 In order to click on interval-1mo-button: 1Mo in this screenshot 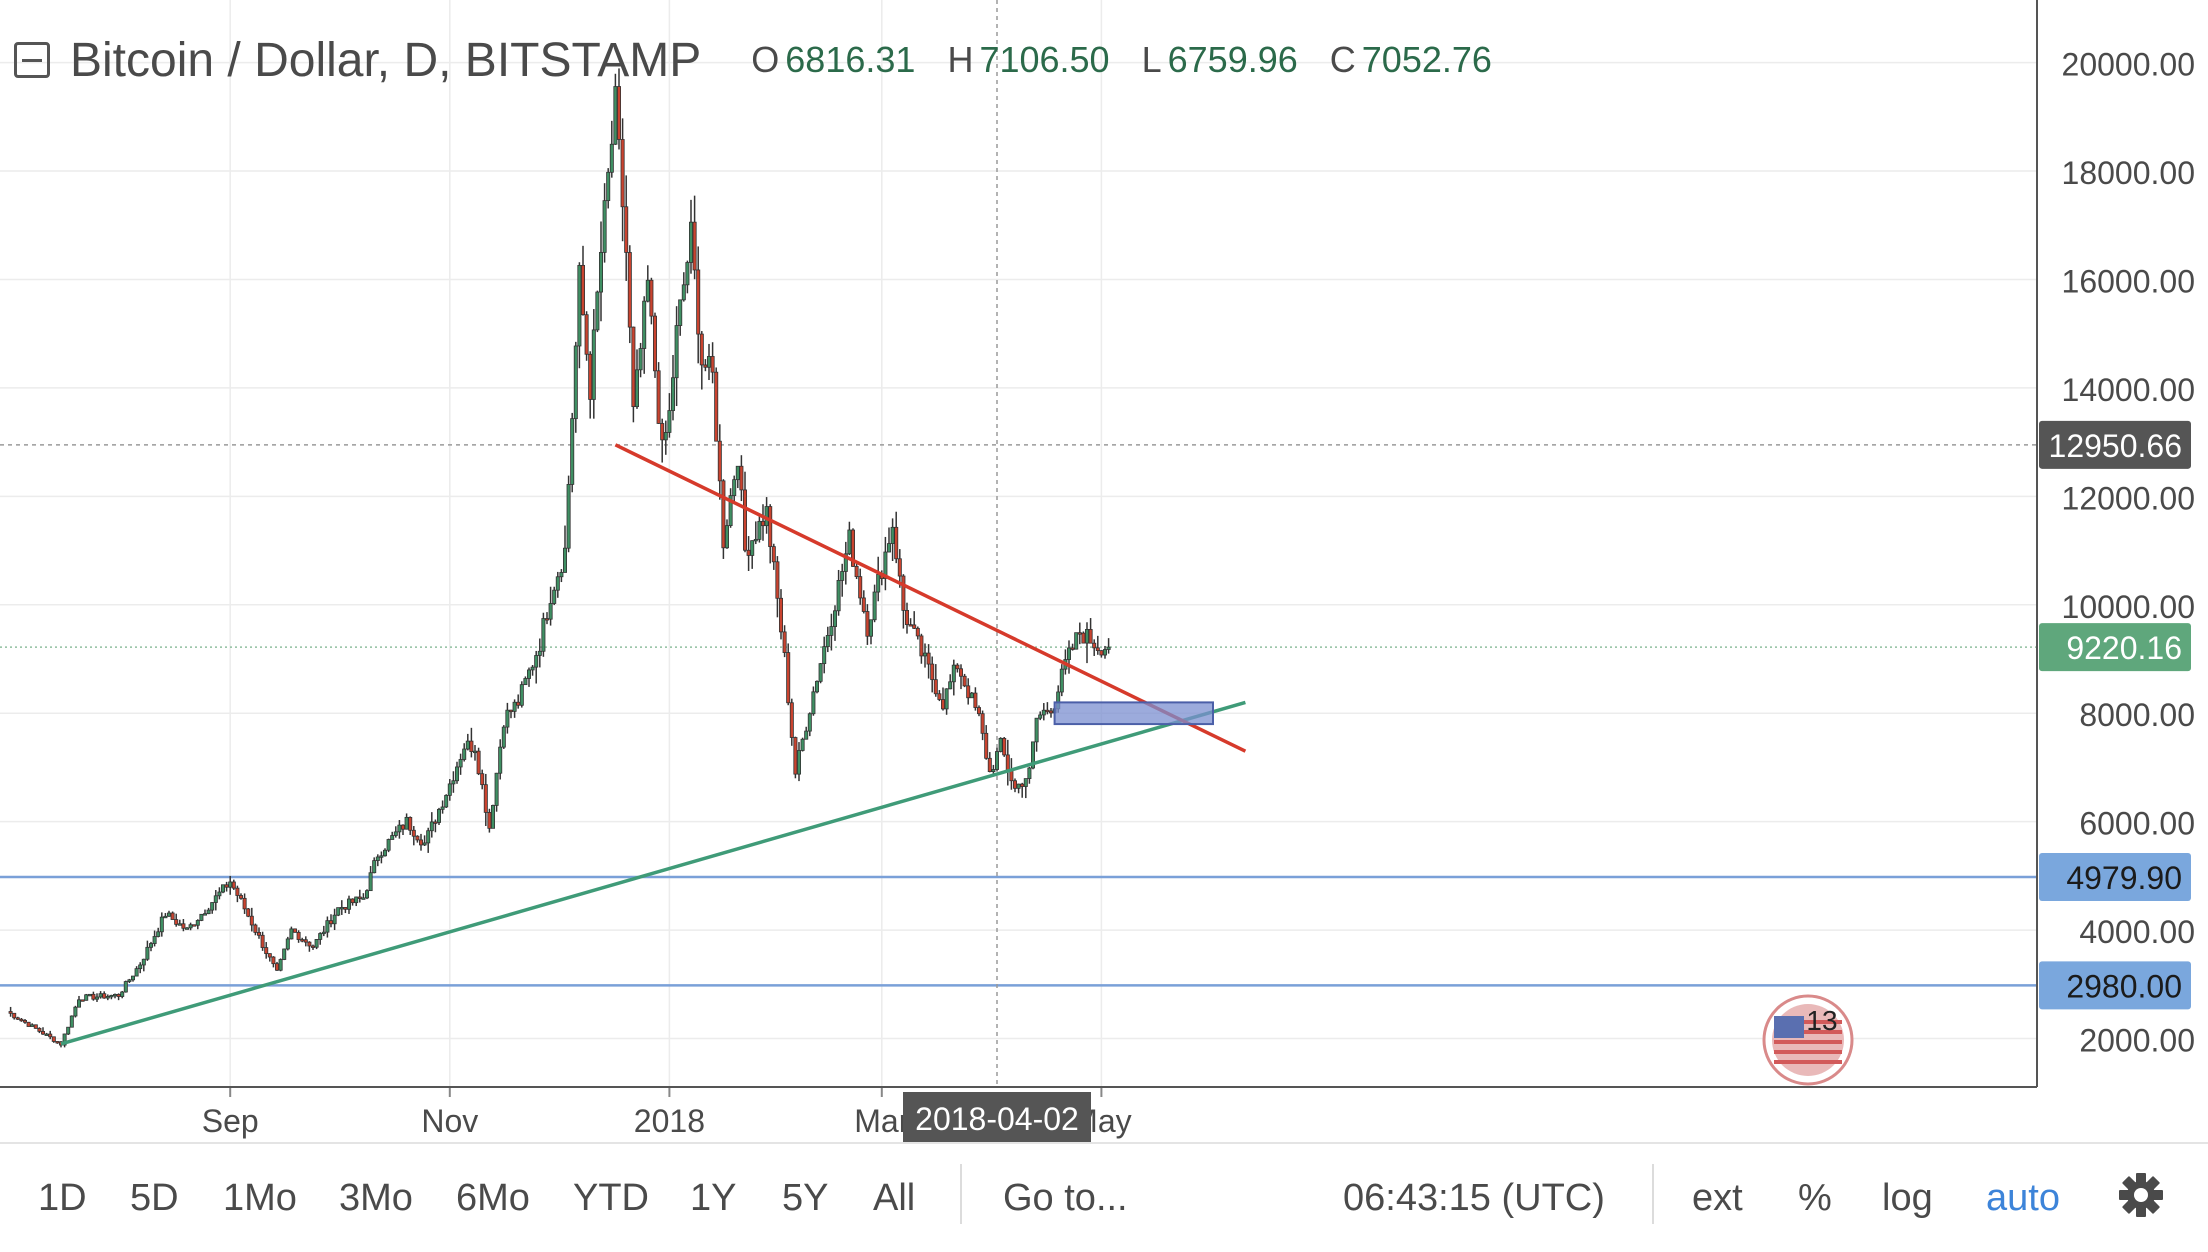, I will do `click(260, 1198)`.